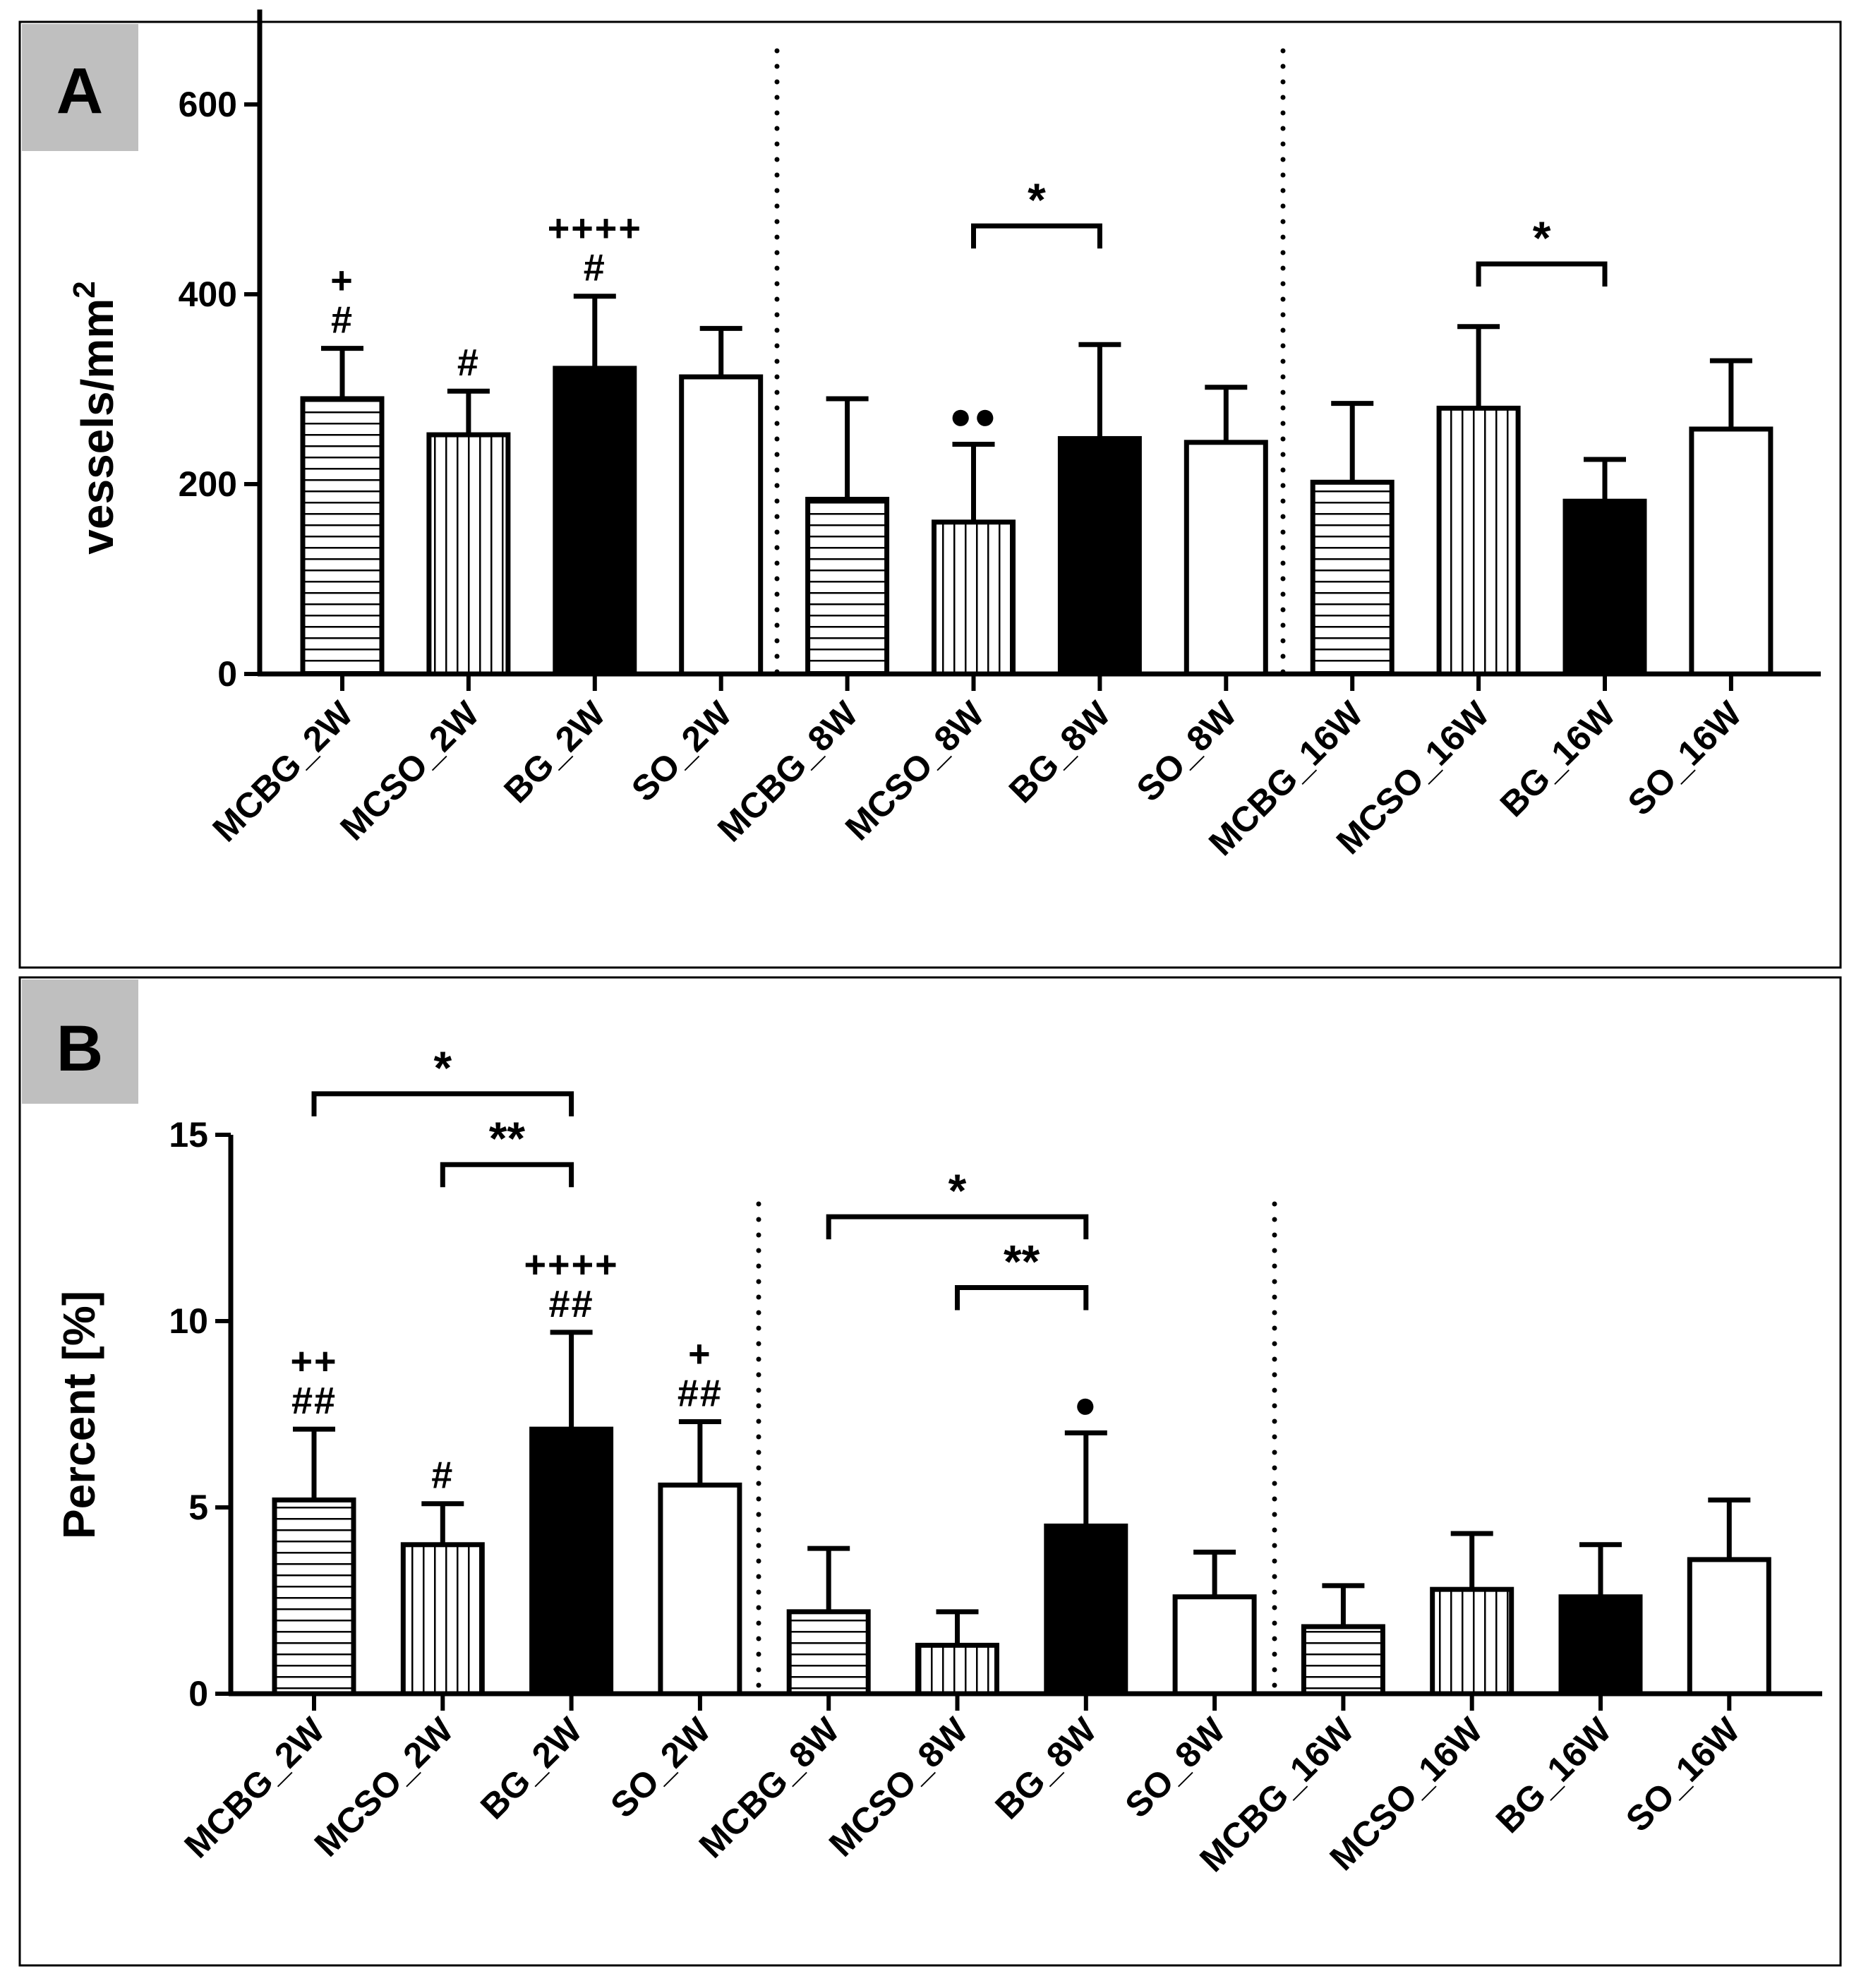  What do you see at coordinates (208, 294) in the screenshot?
I see `y-tick-label: 400` at bounding box center [208, 294].